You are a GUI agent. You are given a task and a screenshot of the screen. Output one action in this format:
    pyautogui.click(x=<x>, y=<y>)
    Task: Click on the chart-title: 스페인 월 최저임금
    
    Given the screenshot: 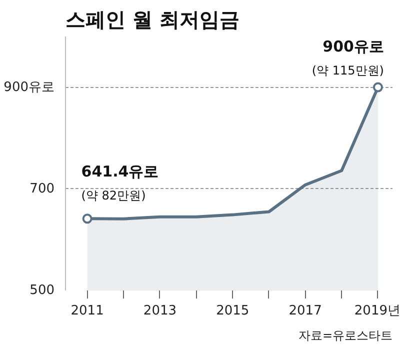 What is the action you would take?
    pyautogui.click(x=153, y=20)
    